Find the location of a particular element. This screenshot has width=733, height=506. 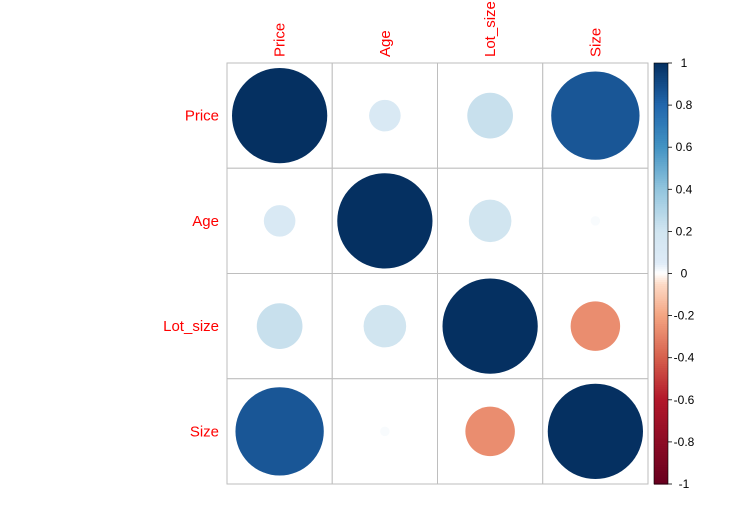

colorbar-tick-label: 0.6 is located at coordinates (684, 147).